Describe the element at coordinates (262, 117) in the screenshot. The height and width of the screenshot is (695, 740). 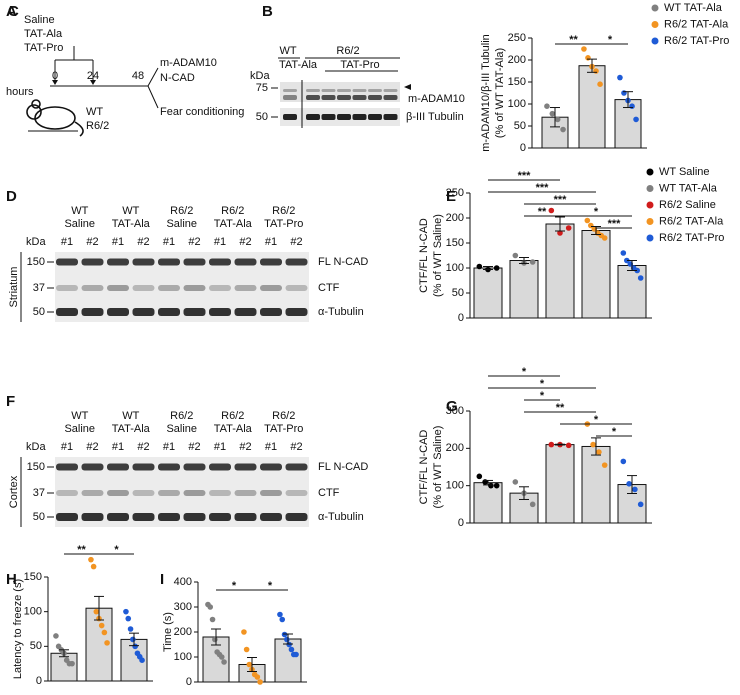
I see `marker-label: 50` at that location.